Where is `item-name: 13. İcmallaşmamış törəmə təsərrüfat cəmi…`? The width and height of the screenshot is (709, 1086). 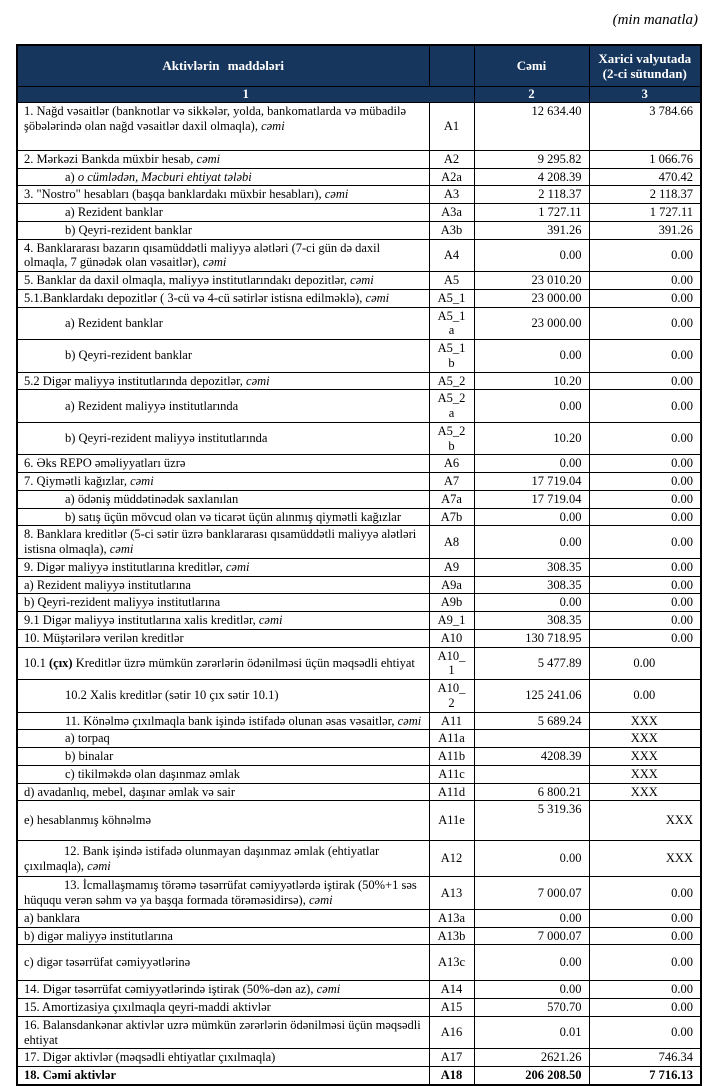 item-name: 13. İcmallaşmamış törəmə təsərrüfat cəmi… is located at coordinates (223, 893).